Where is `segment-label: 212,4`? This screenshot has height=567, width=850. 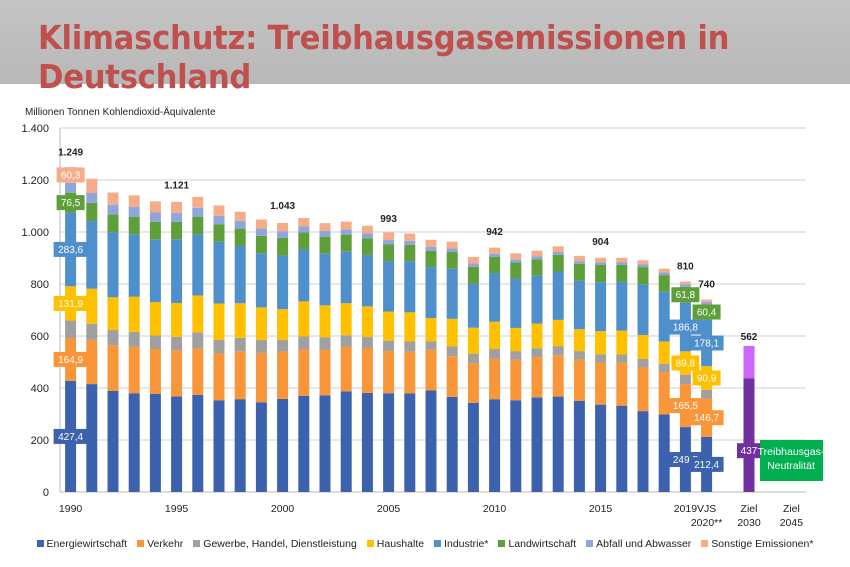 segment-label: 212,4 is located at coordinates (706, 465).